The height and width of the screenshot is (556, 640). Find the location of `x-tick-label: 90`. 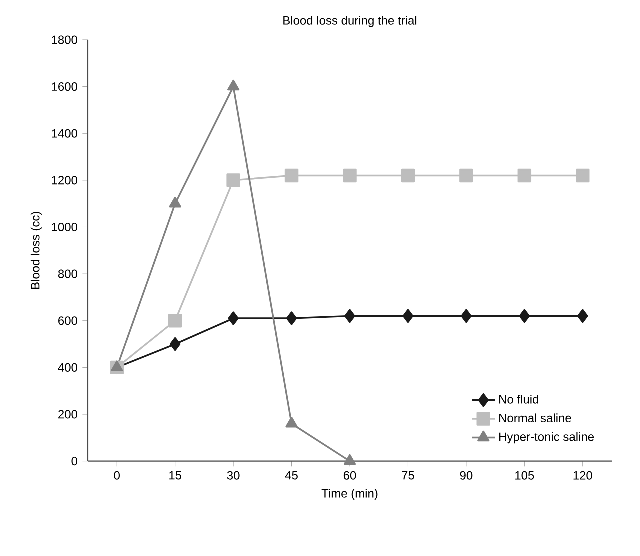

x-tick-label: 90 is located at coordinates (466, 475).